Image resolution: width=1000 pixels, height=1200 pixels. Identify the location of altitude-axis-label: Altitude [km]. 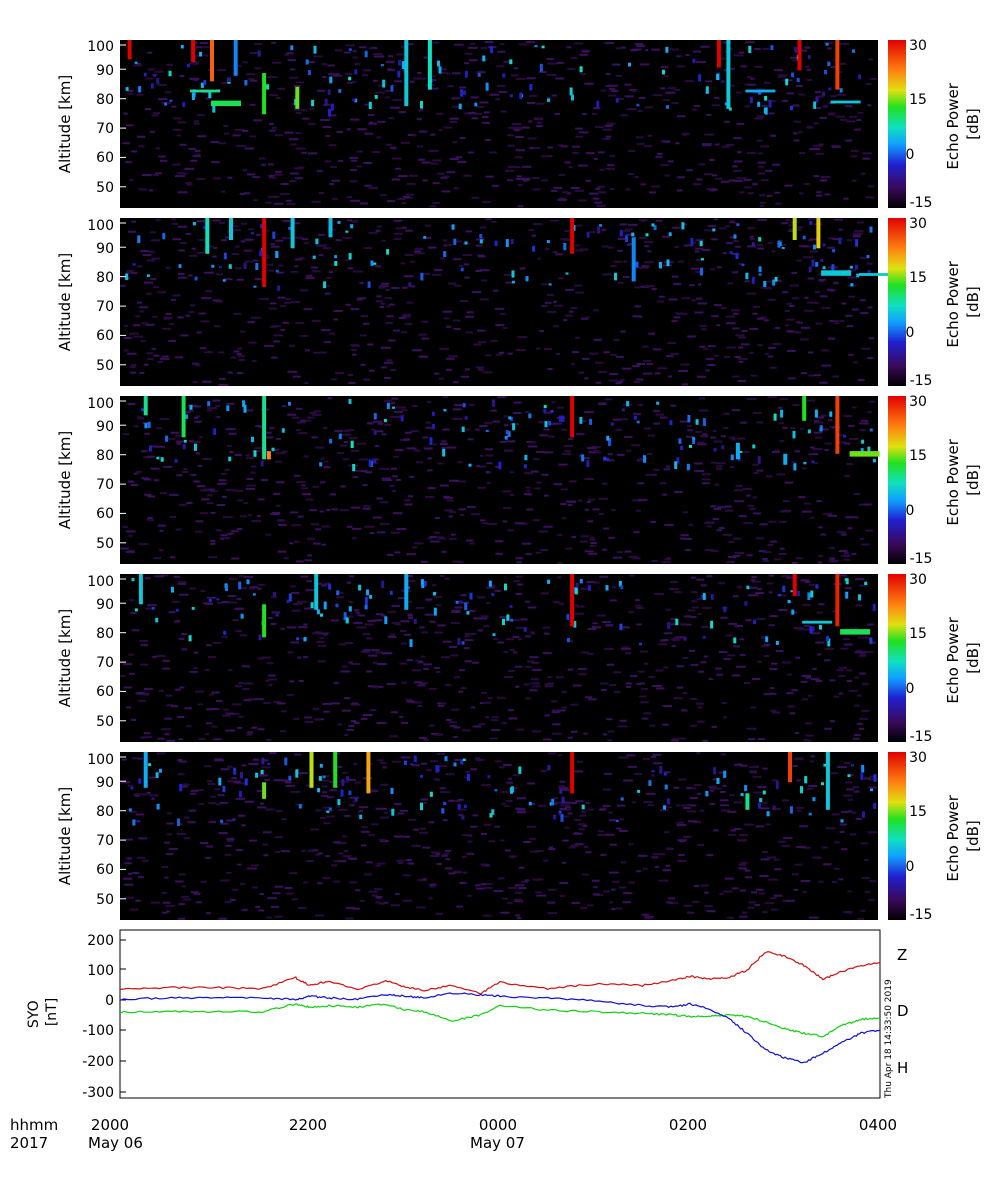
(65, 480).